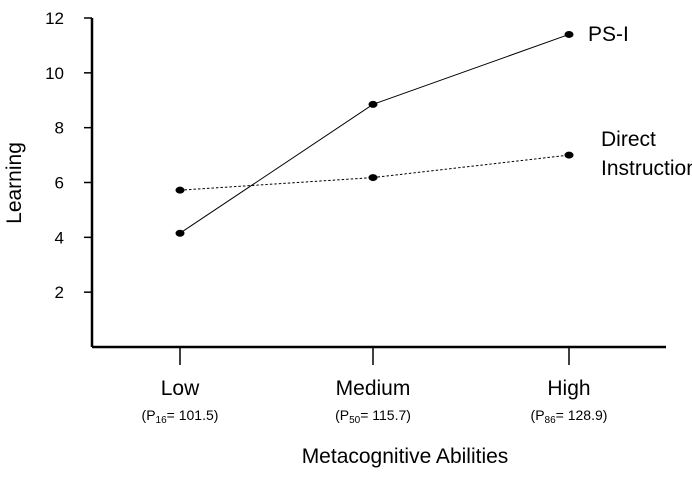 This screenshot has height=479, width=692. I want to click on x-tick-label: Low, so click(180, 388).